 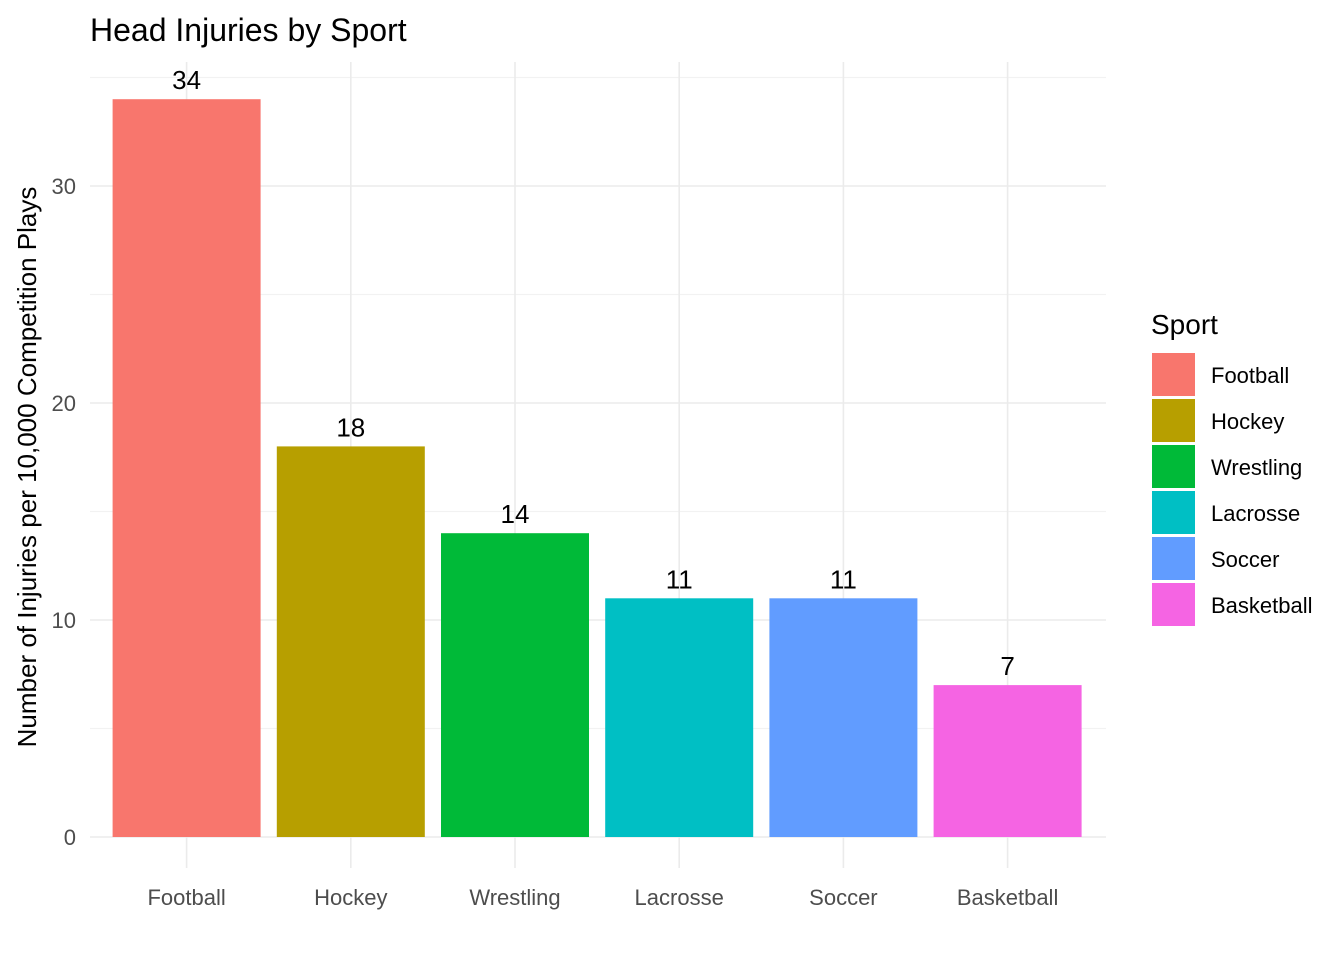 I want to click on legend-key-football, so click(x=1173, y=374).